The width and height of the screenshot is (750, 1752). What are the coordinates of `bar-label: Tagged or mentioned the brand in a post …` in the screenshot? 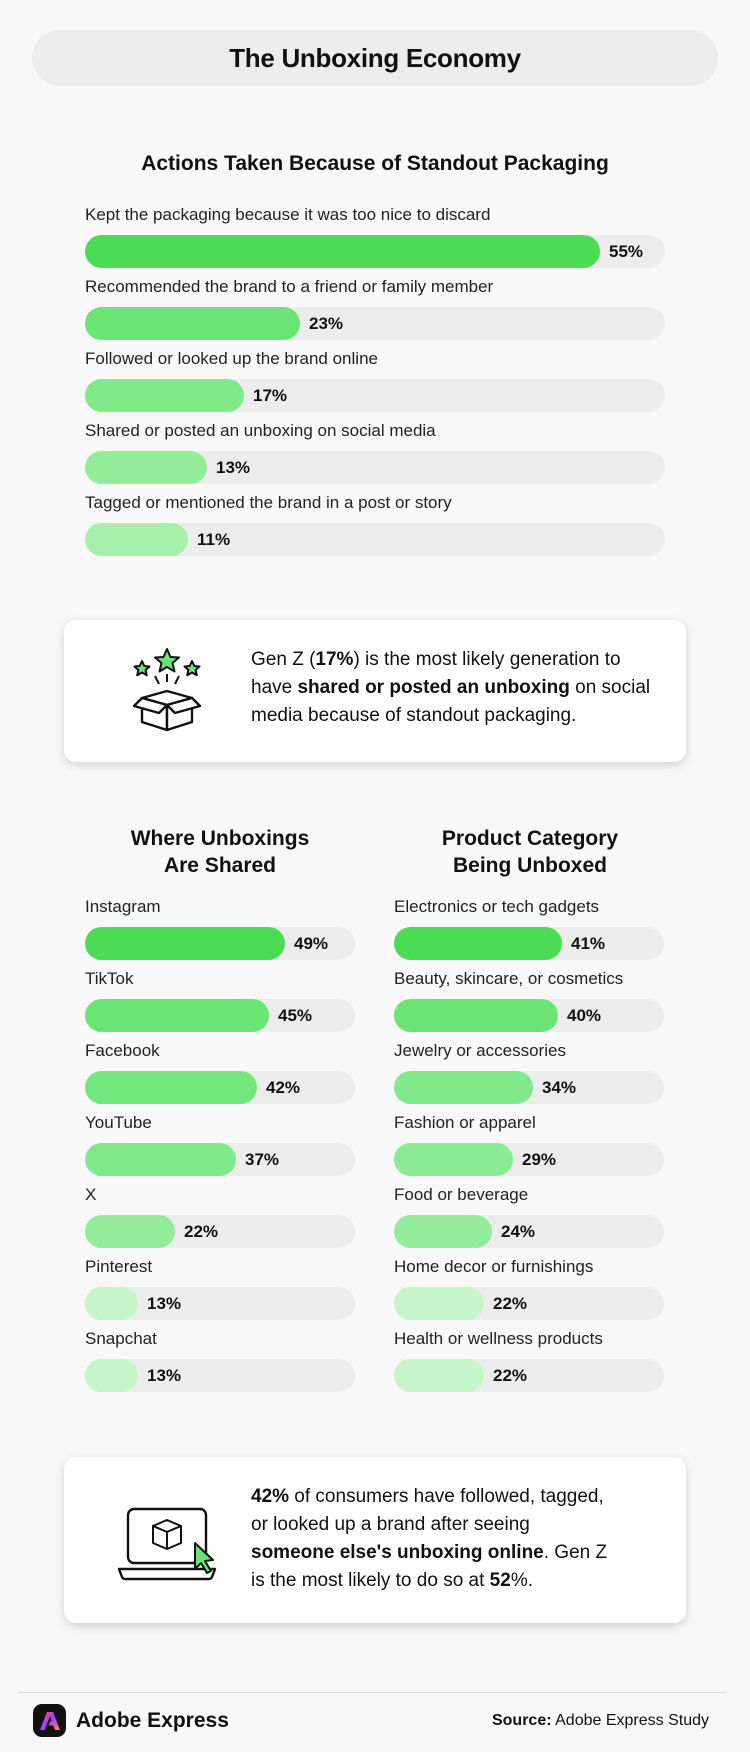 It's located at (268, 502).